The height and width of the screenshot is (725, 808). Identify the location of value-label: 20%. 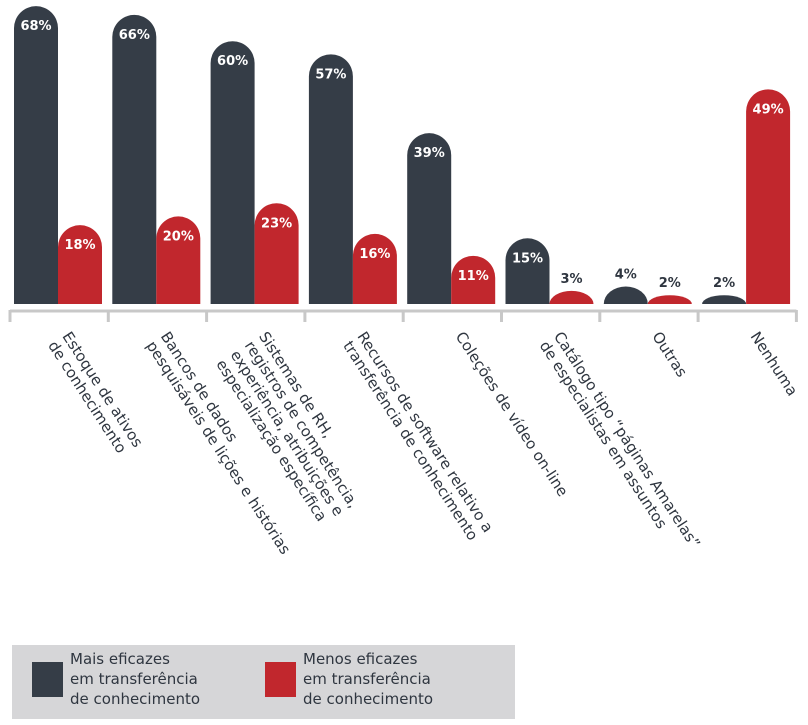
(178, 236).